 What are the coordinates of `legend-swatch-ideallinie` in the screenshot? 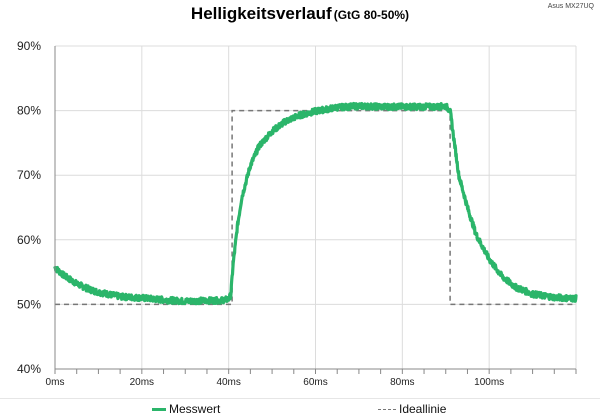 It's located at (387, 409).